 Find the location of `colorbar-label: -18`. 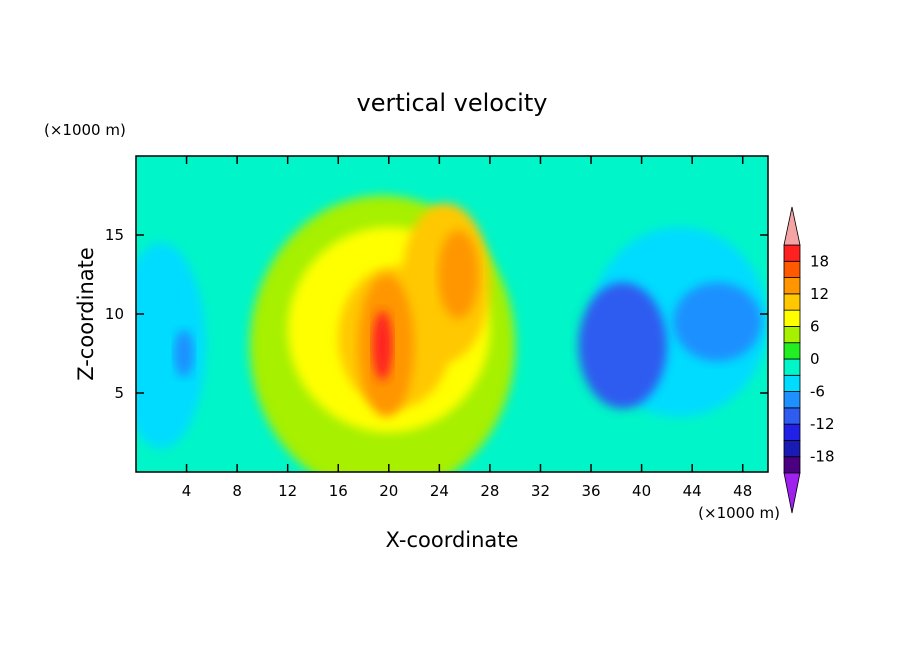

colorbar-label: -18 is located at coordinates (822, 457).